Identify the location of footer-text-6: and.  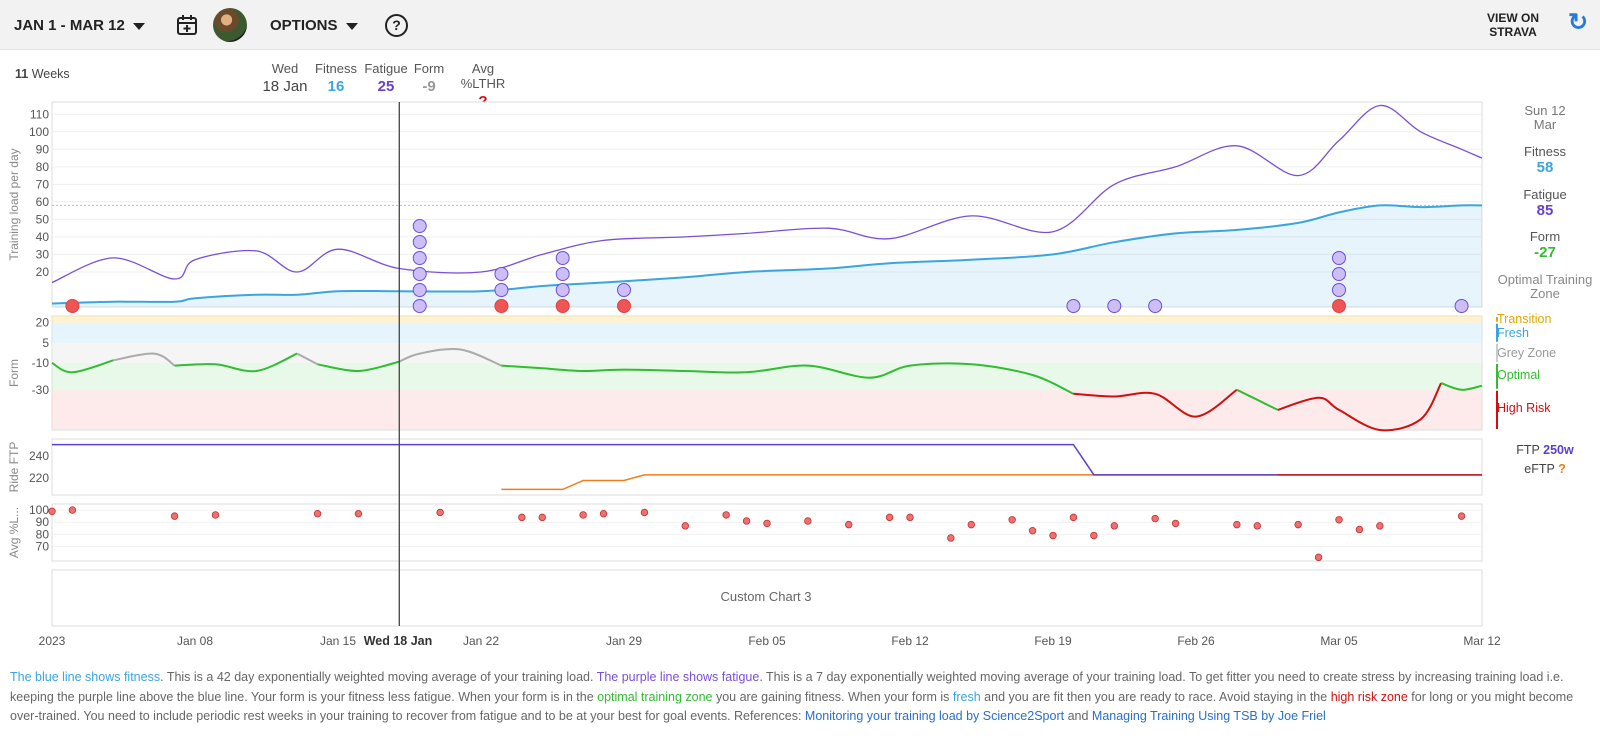
(1078, 716).